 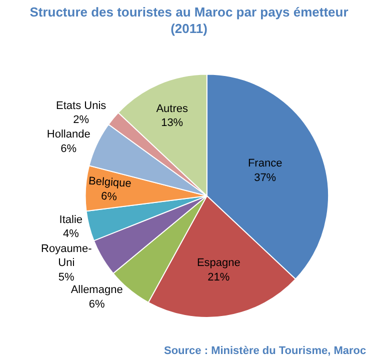 What do you see at coordinates (66, 256) in the screenshot?
I see `slice-label: Royaume-Uni` at bounding box center [66, 256].